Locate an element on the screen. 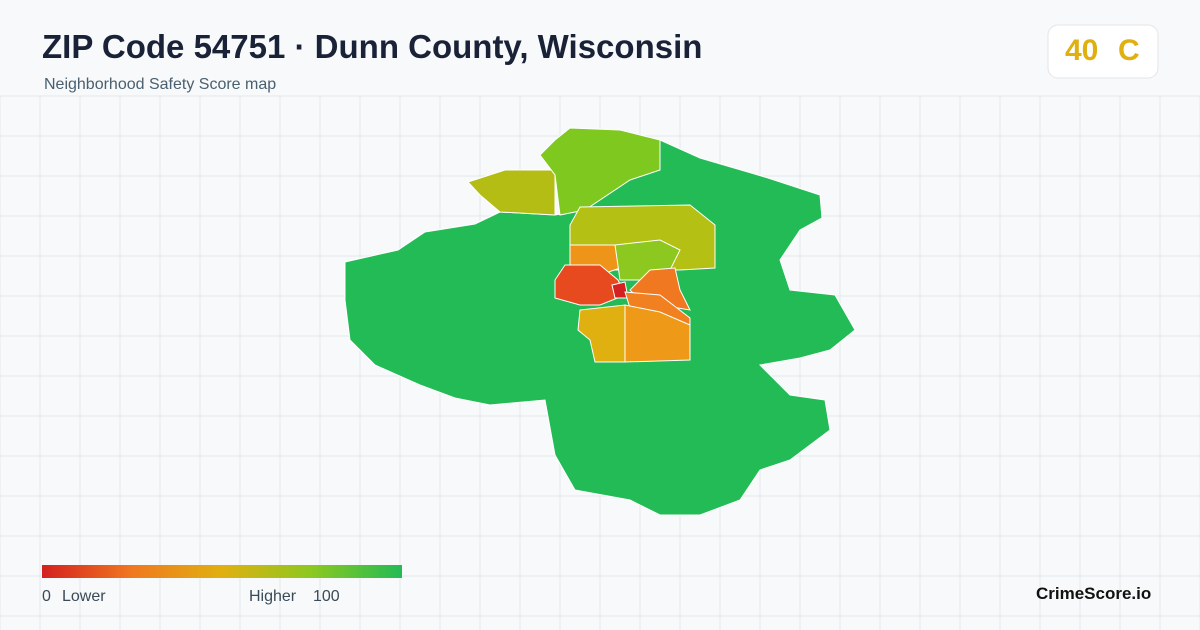 This screenshot has width=1200, height=630. legend-max: 100 is located at coordinates (326, 596).